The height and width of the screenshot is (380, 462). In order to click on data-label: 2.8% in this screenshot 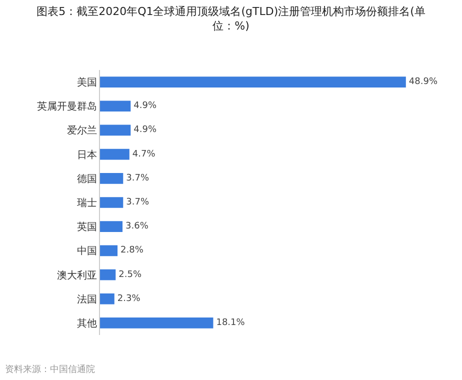, I will do `click(132, 251)`.